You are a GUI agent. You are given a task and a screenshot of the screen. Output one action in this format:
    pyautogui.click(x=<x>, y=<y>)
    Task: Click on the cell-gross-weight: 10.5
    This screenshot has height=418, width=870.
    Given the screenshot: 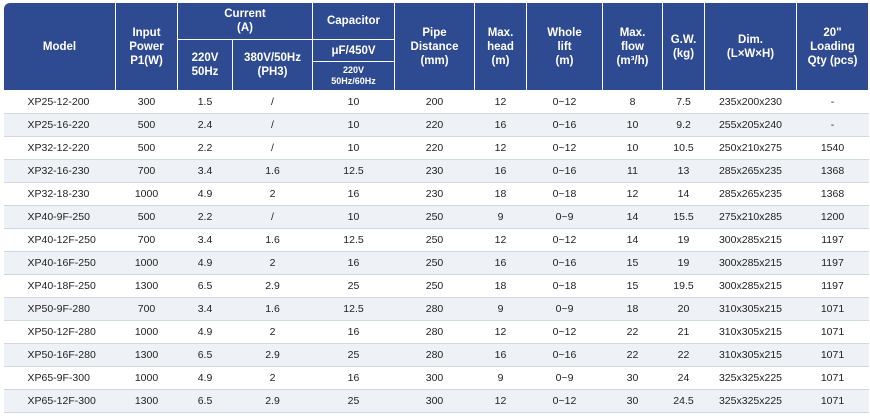 What is the action you would take?
    pyautogui.click(x=683, y=148)
    